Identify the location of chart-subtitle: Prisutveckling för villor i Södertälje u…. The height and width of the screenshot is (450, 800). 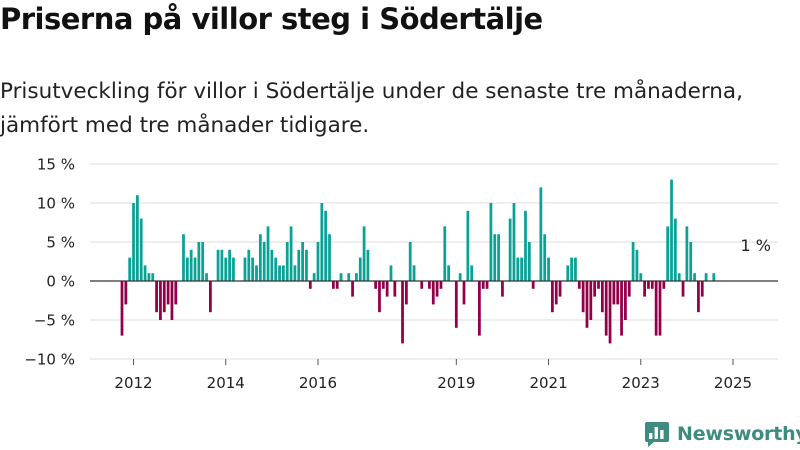
(371, 108).